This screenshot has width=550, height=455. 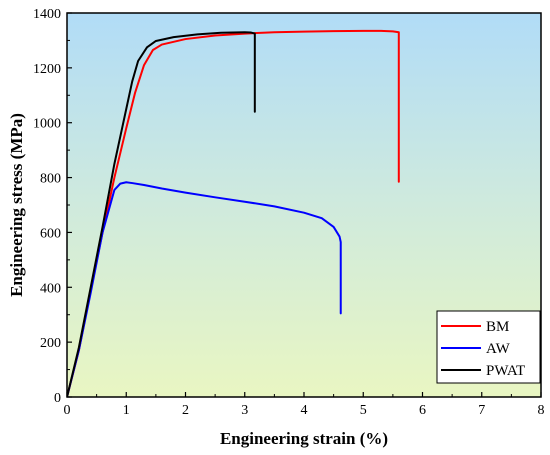 What do you see at coordinates (497, 327) in the screenshot?
I see `legend-label-bm: BM` at bounding box center [497, 327].